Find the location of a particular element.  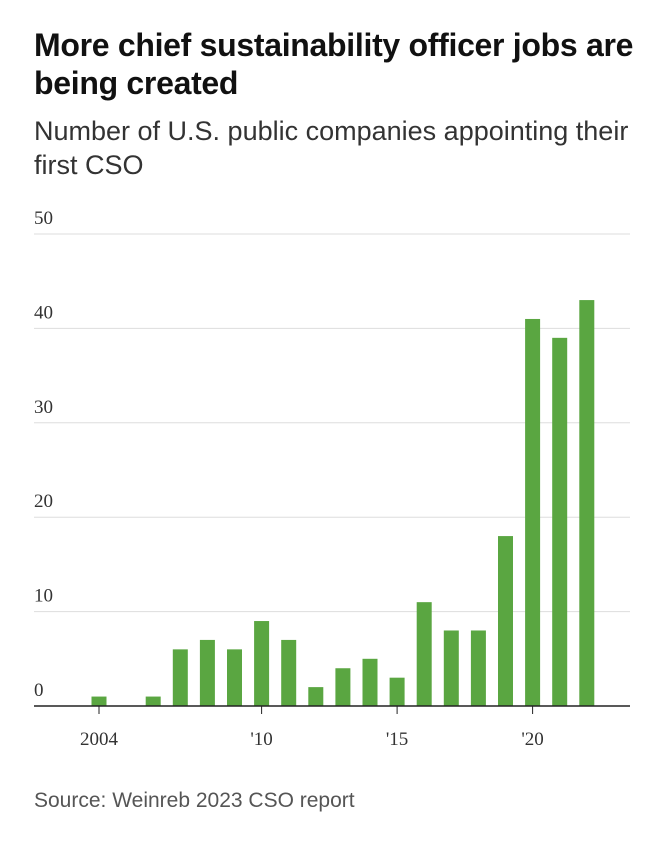

bar-2016 is located at coordinates (424, 654).